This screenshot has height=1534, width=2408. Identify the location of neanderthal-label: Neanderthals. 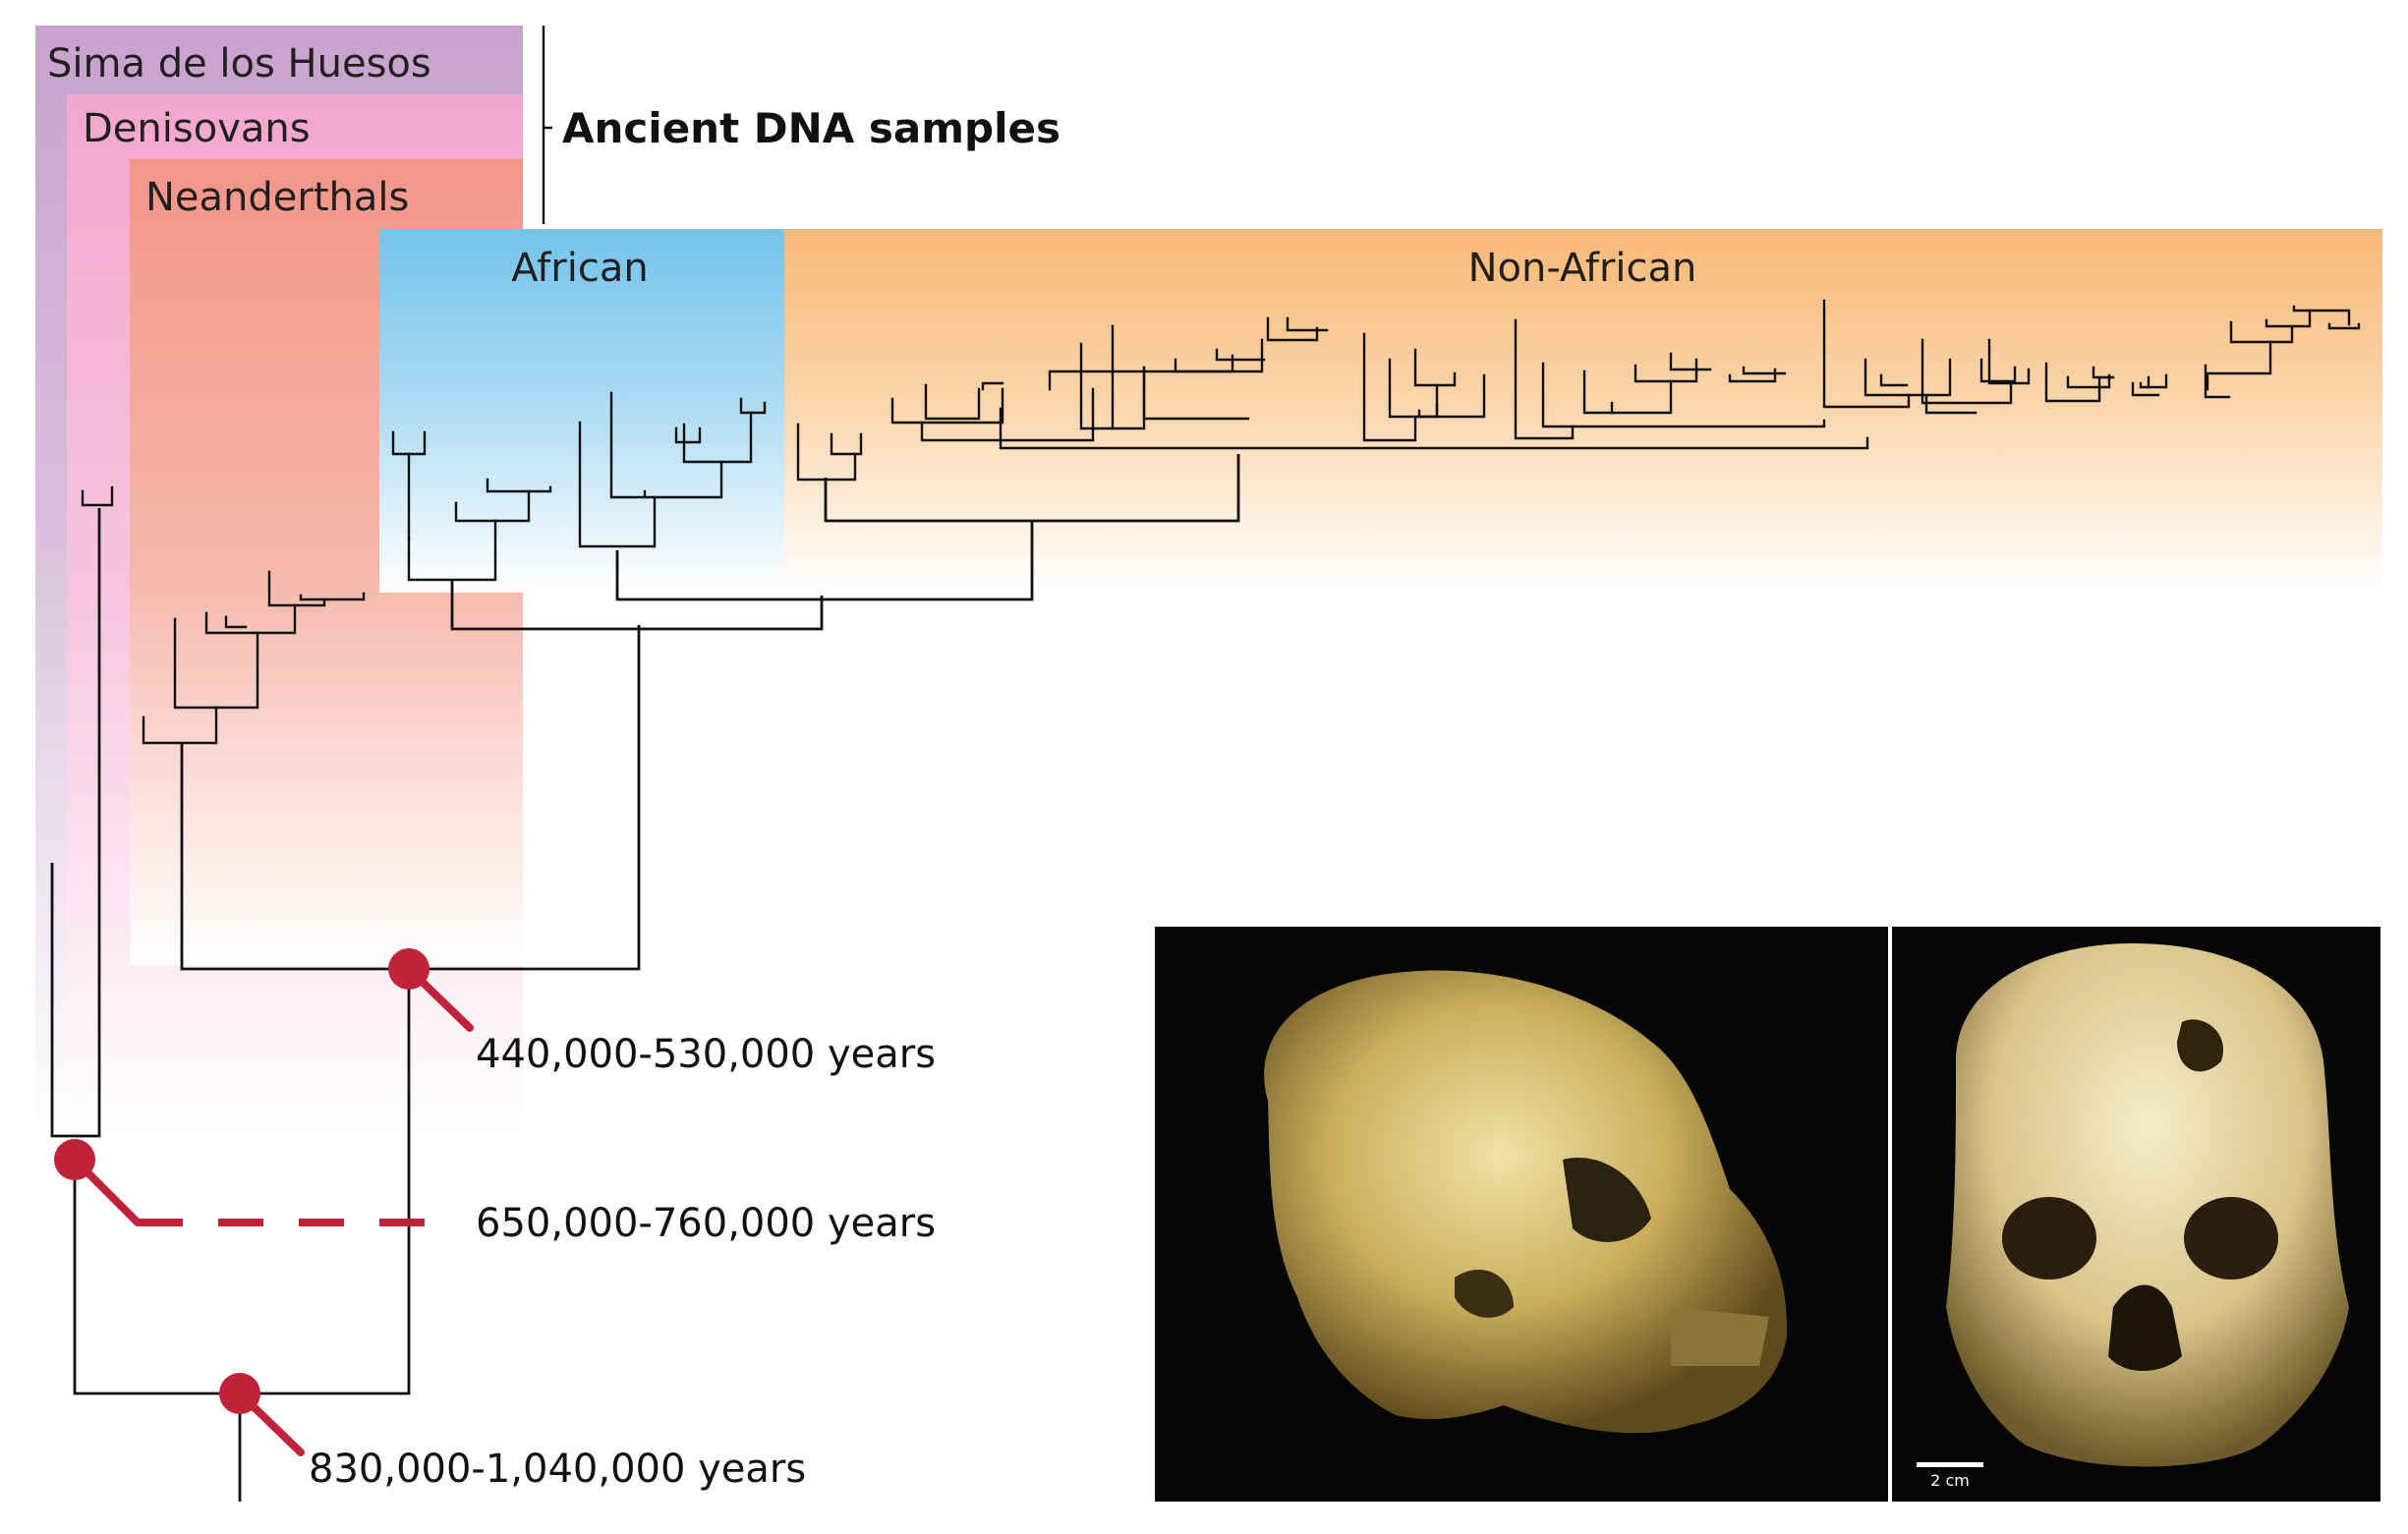
(277, 198).